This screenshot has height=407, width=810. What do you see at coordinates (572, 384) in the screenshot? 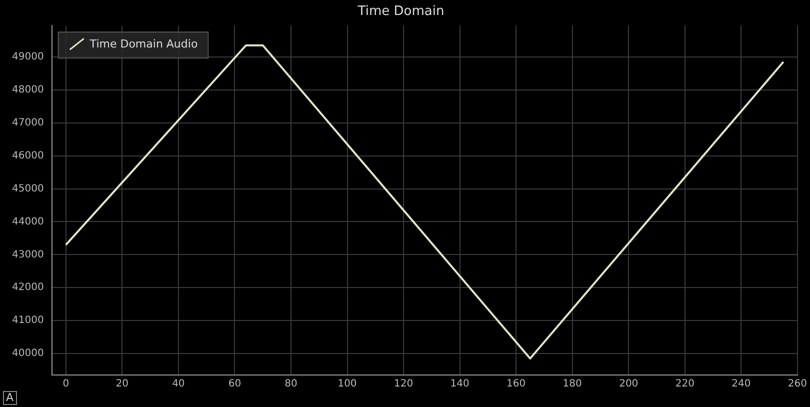
I see `x-tick-label: 180` at bounding box center [572, 384].